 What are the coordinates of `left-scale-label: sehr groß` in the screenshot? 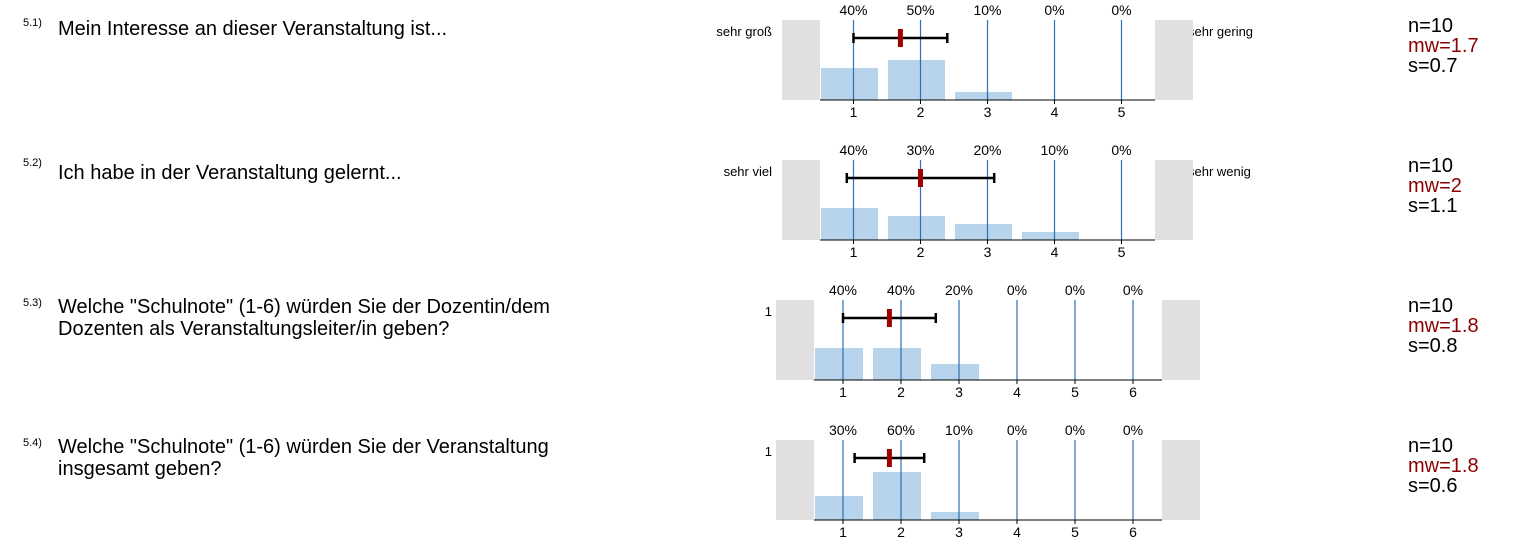 It's located at (744, 31).